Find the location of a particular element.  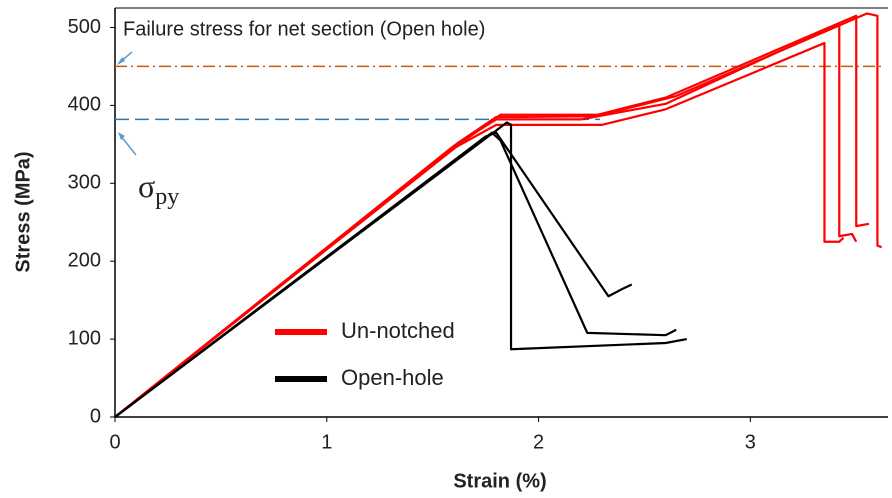

y-axis-label: Stress (MPa) is located at coordinates (23, 211).